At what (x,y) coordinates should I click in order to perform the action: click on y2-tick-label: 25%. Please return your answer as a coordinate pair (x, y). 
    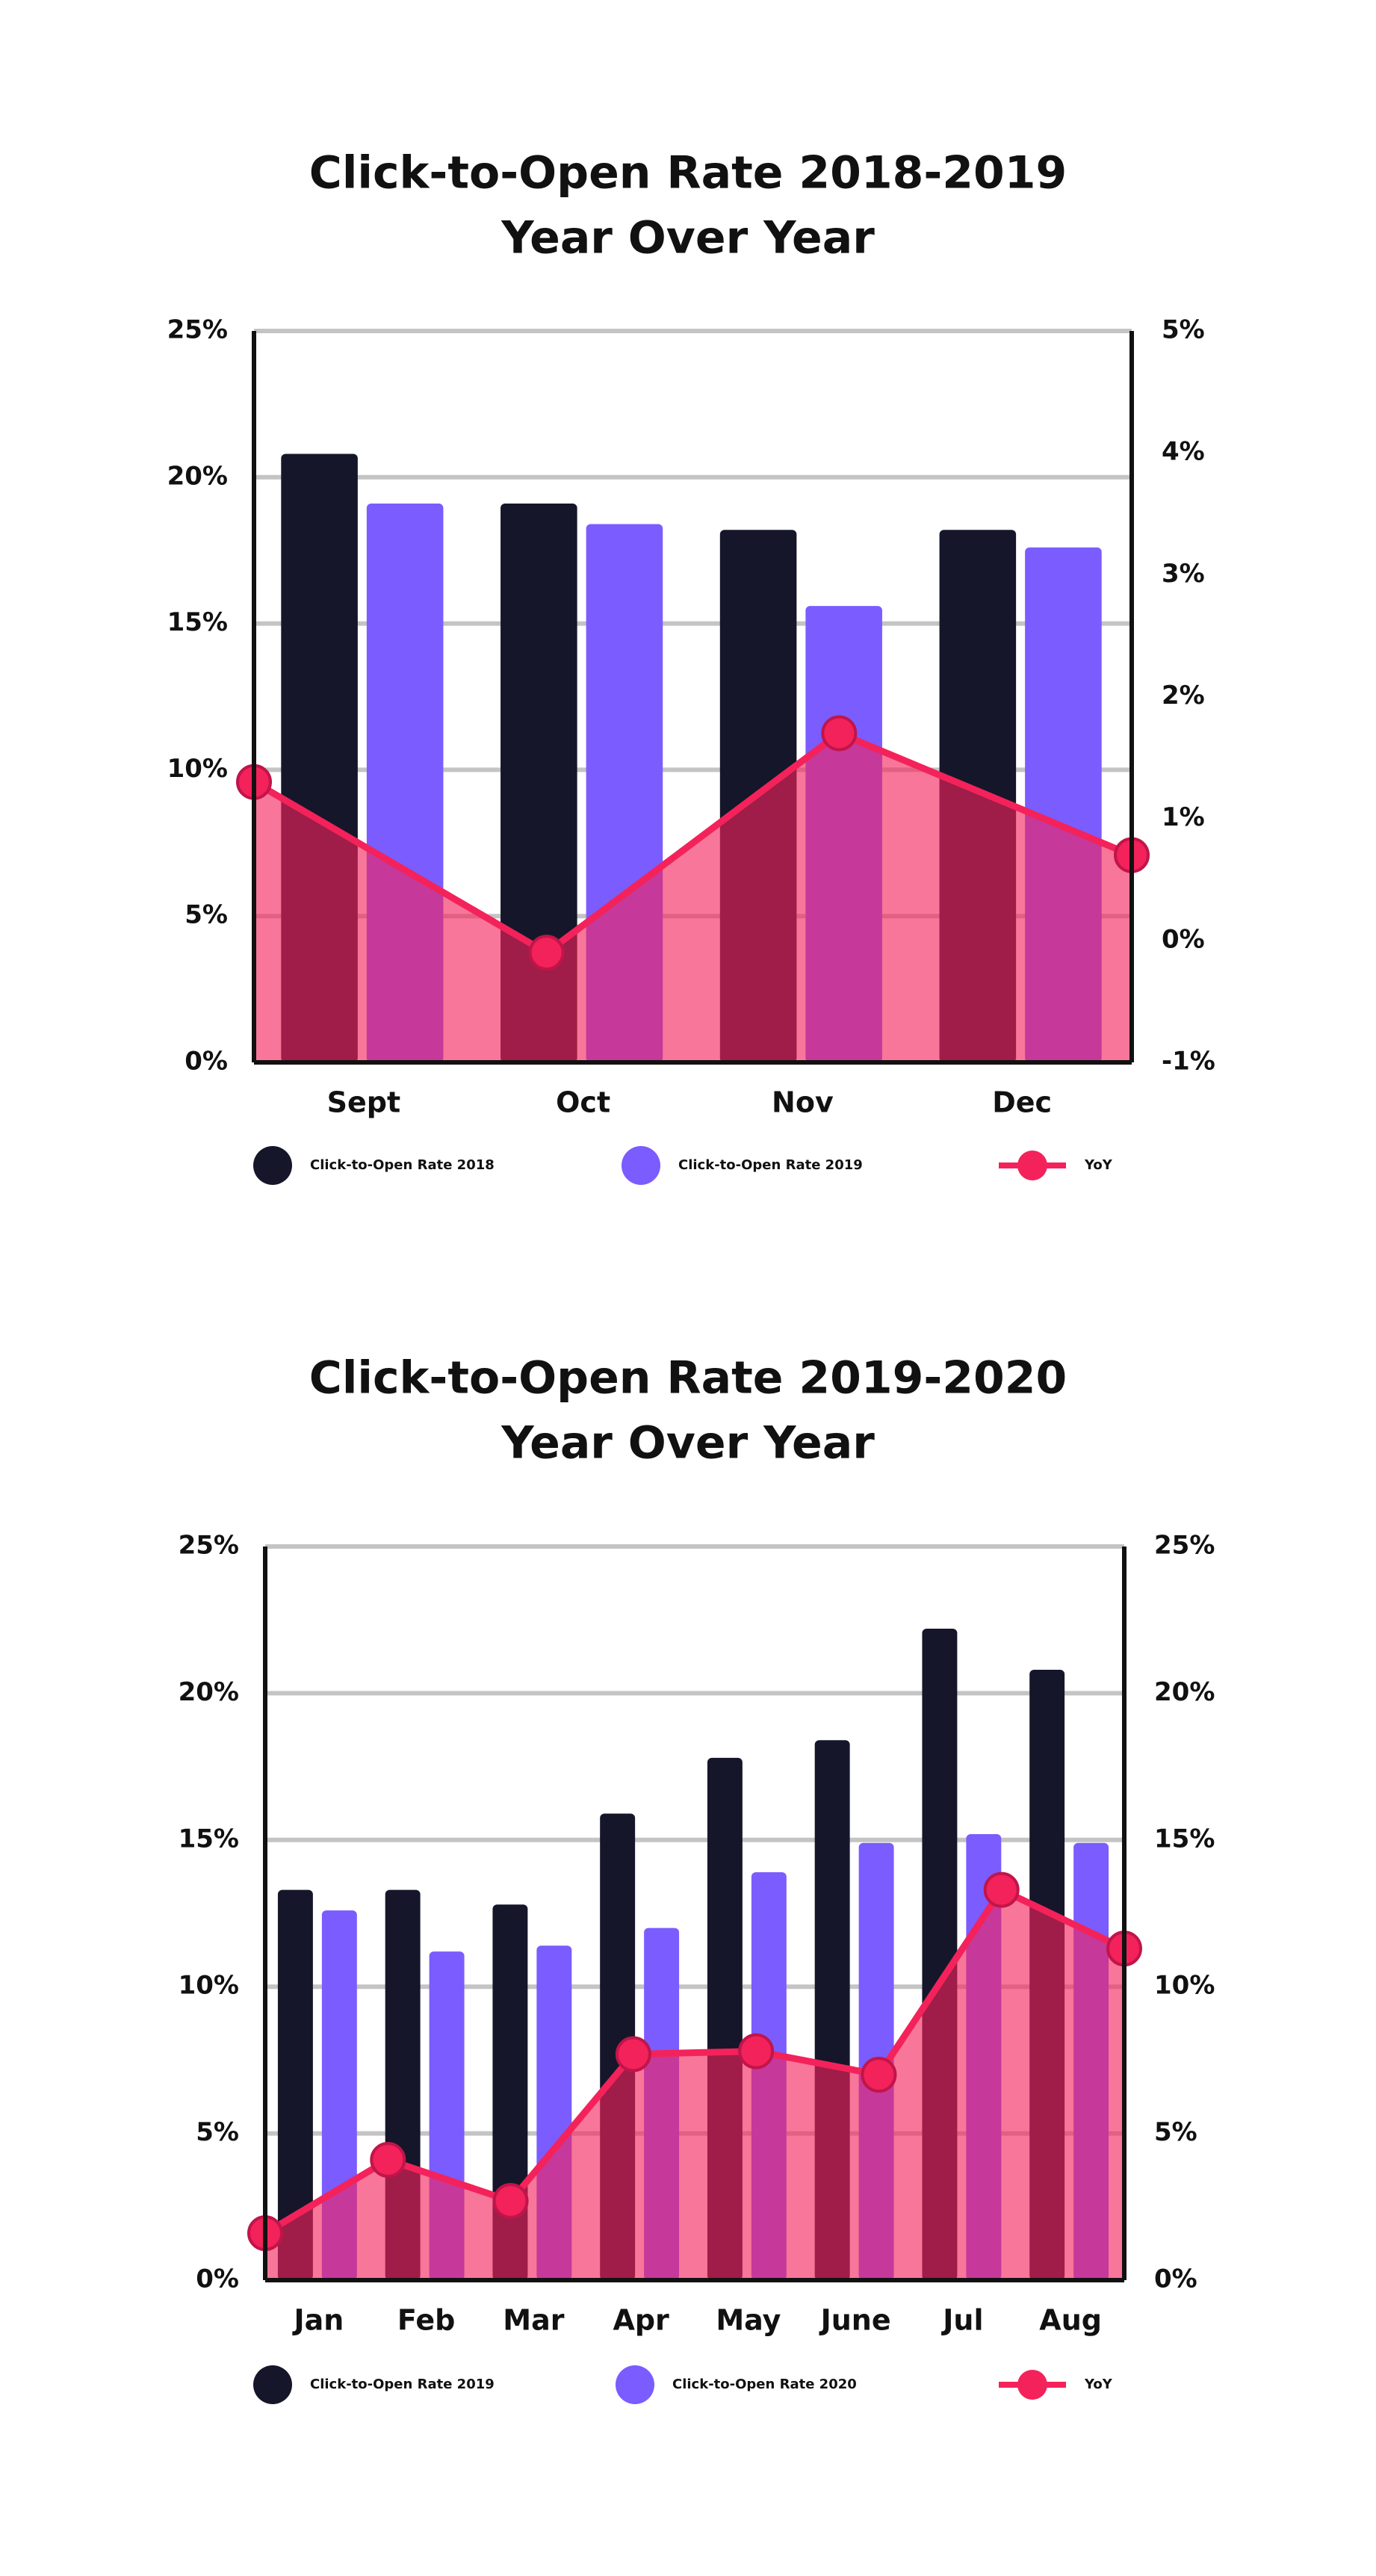
    Looking at the image, I should click on (1185, 1546).